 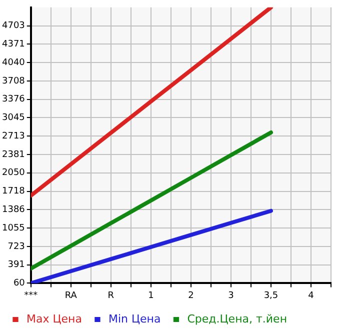 What do you see at coordinates (111, 295) in the screenshot?
I see `x-tick-label: R` at bounding box center [111, 295].